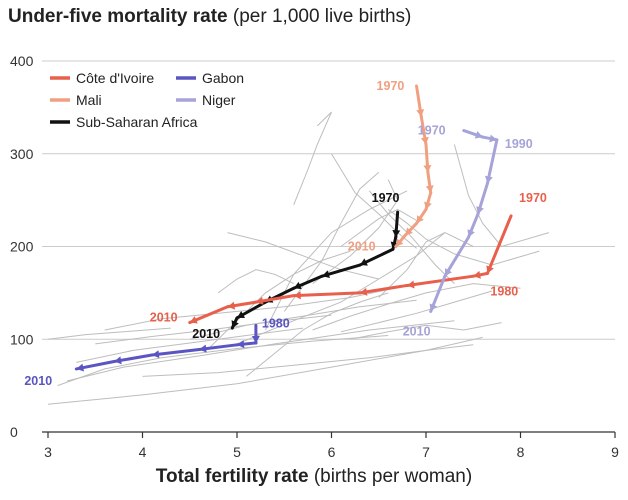 Image resolution: width=628 pixels, height=500 pixels. What do you see at coordinates (519, 144) in the screenshot?
I see `year-label: 1990` at bounding box center [519, 144].